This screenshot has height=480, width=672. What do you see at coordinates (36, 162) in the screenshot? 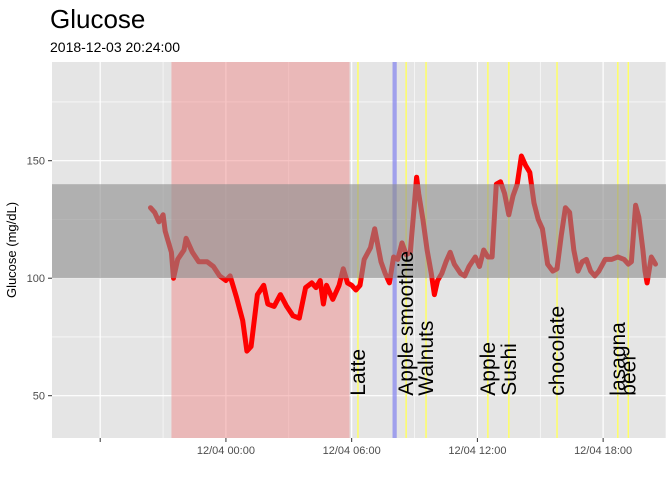
I see `y-tick-label: 150` at bounding box center [36, 162].